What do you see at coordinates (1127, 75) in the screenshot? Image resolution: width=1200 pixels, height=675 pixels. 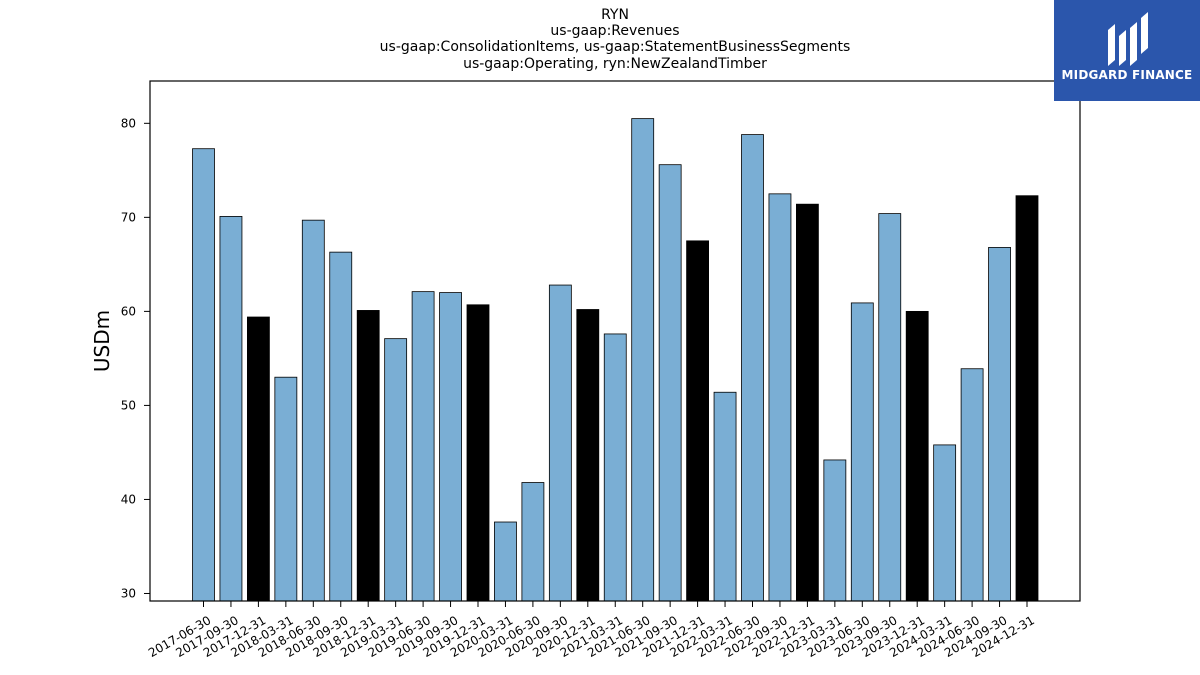 I see `logo-text: MIDGARD FINANCE` at bounding box center [1127, 75].